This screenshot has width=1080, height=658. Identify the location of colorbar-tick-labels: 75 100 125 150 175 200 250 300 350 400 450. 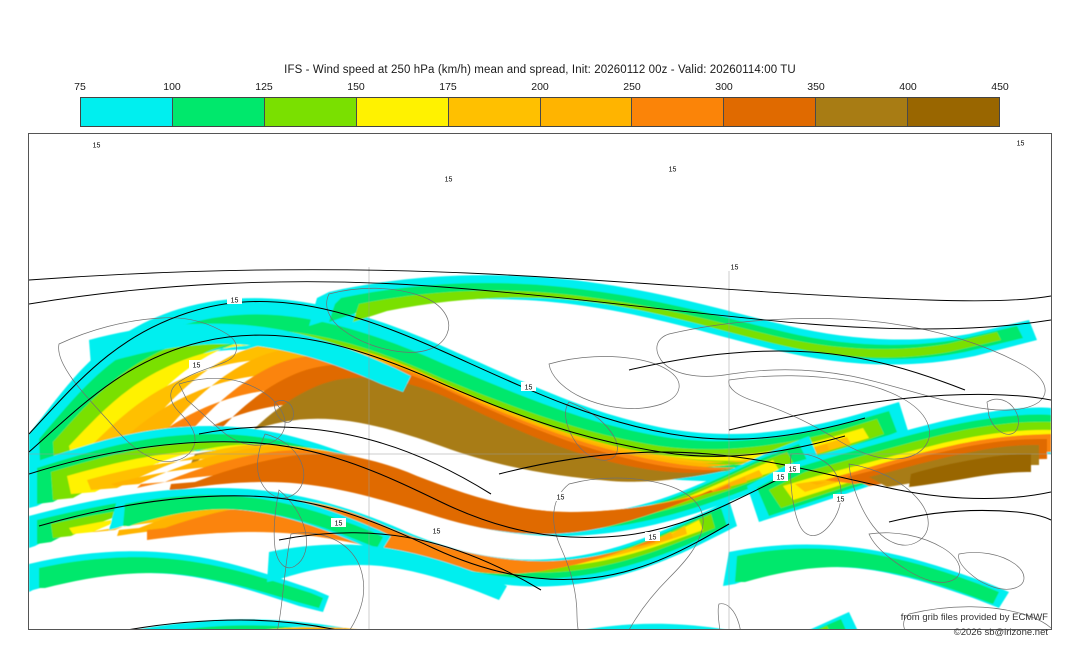
(541, 88).